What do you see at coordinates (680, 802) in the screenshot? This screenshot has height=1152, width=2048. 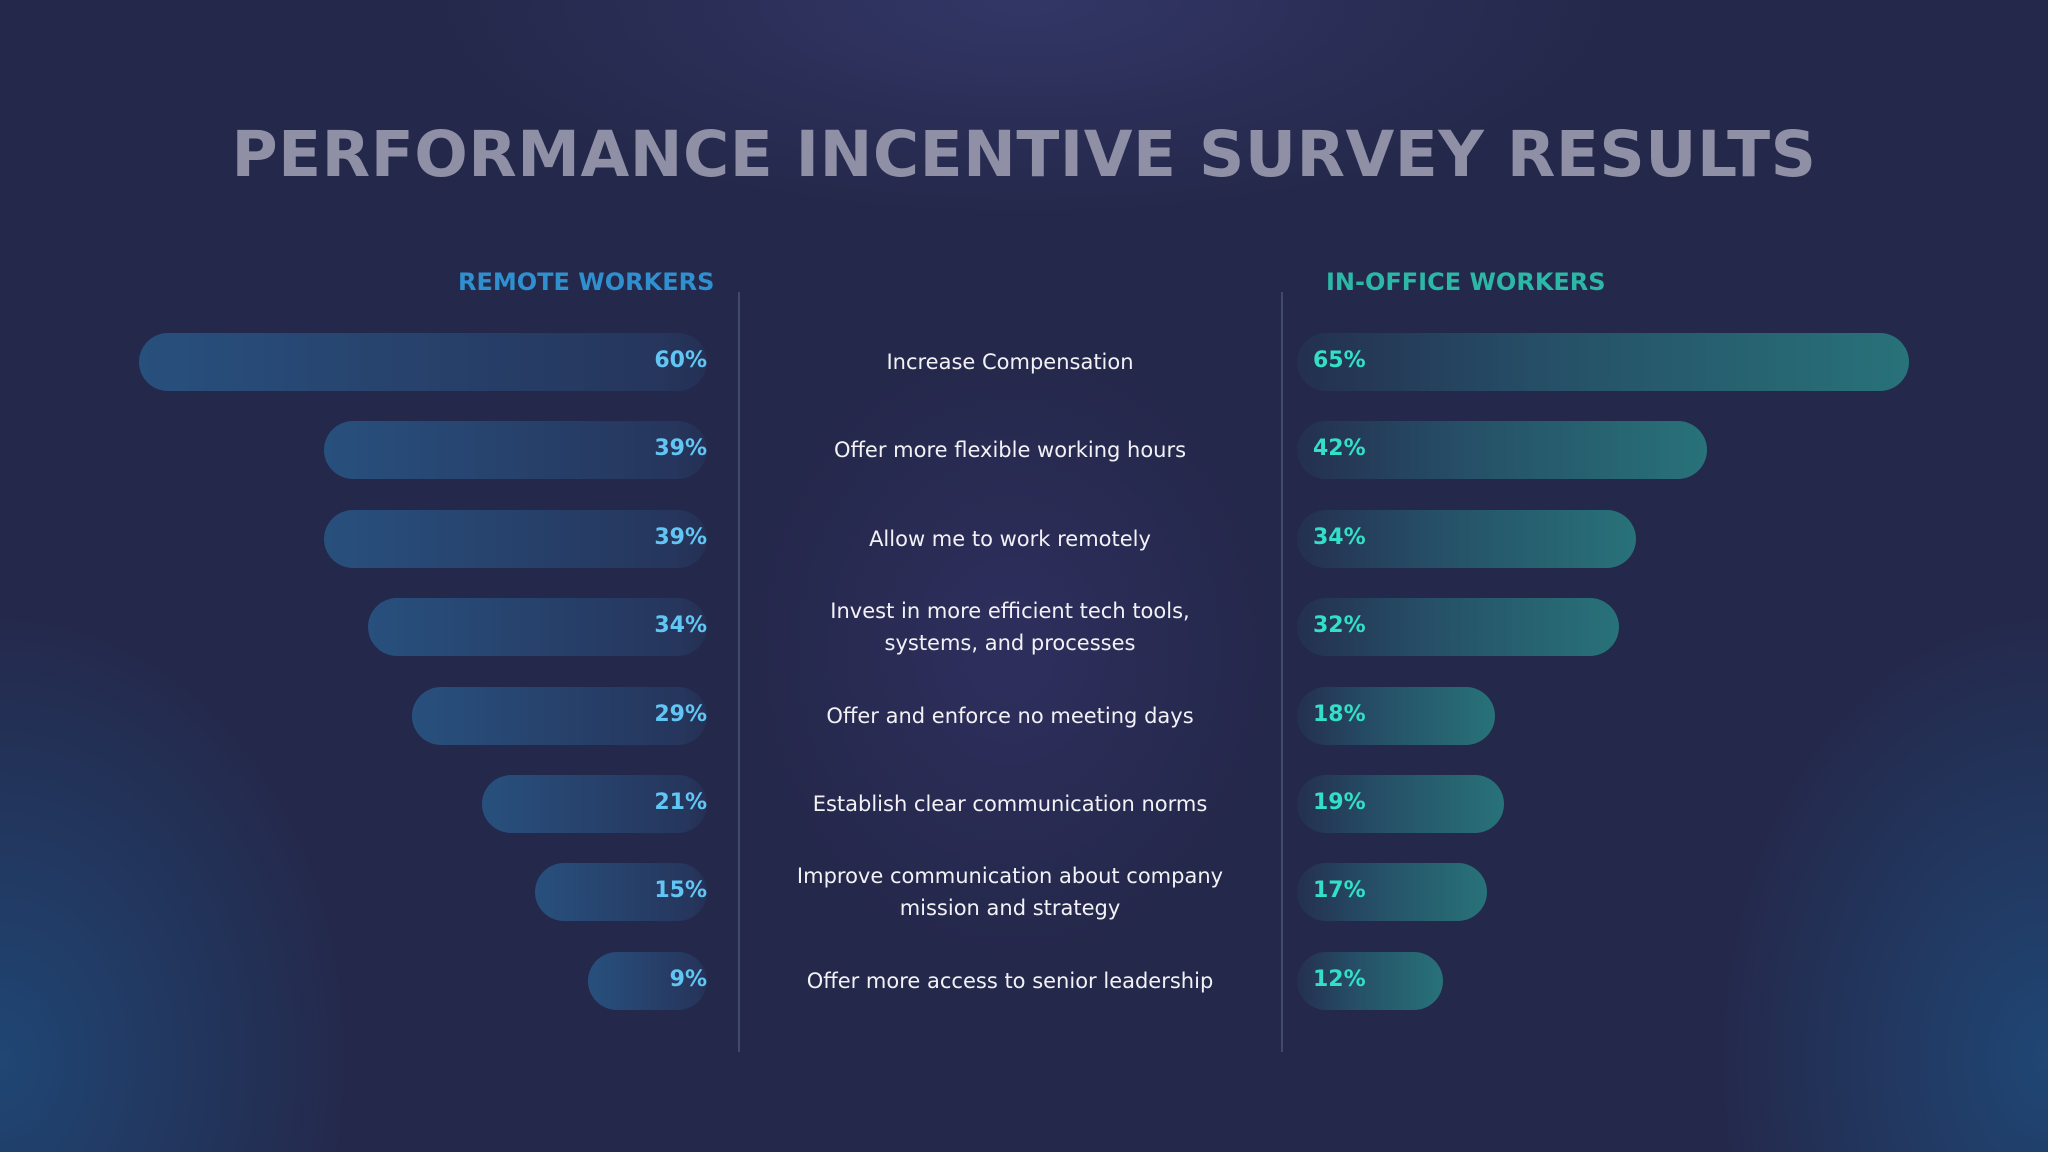 I see `remote-value-label: 21%` at bounding box center [680, 802].